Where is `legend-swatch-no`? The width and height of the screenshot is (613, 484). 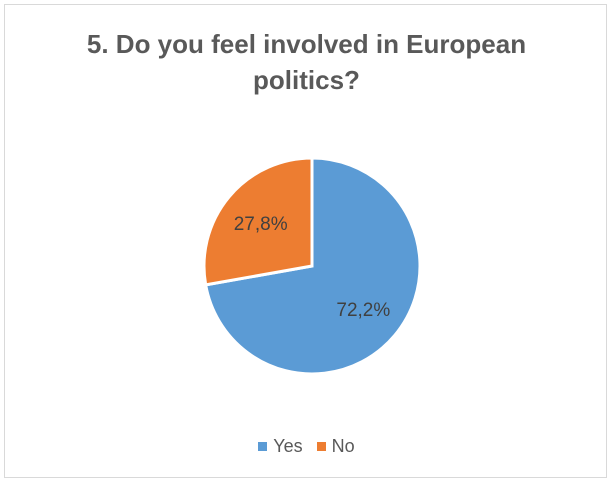 legend-swatch-no is located at coordinates (321, 446).